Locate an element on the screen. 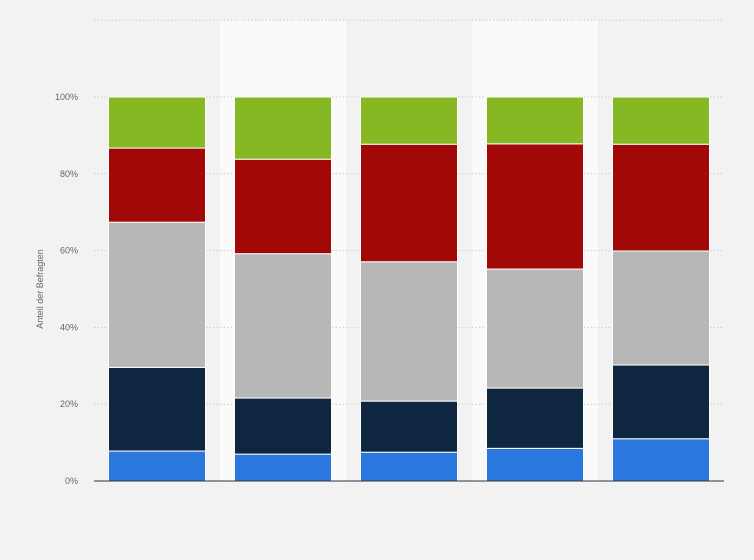 This screenshot has width=754, height=560. y-tick-label: 0% is located at coordinates (71, 481).